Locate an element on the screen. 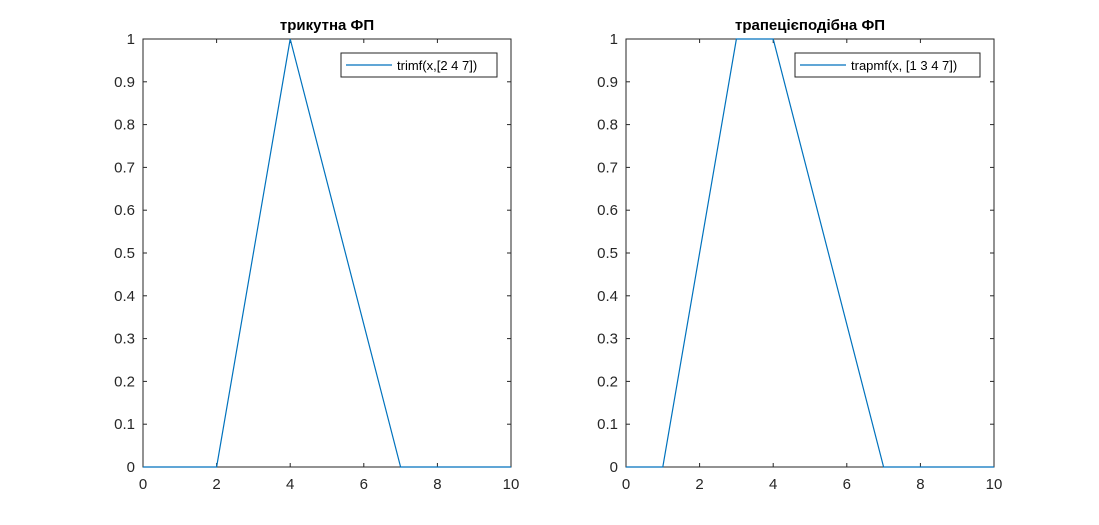 The image size is (1099, 525). chart-title: трикутна ФП is located at coordinates (327, 25).